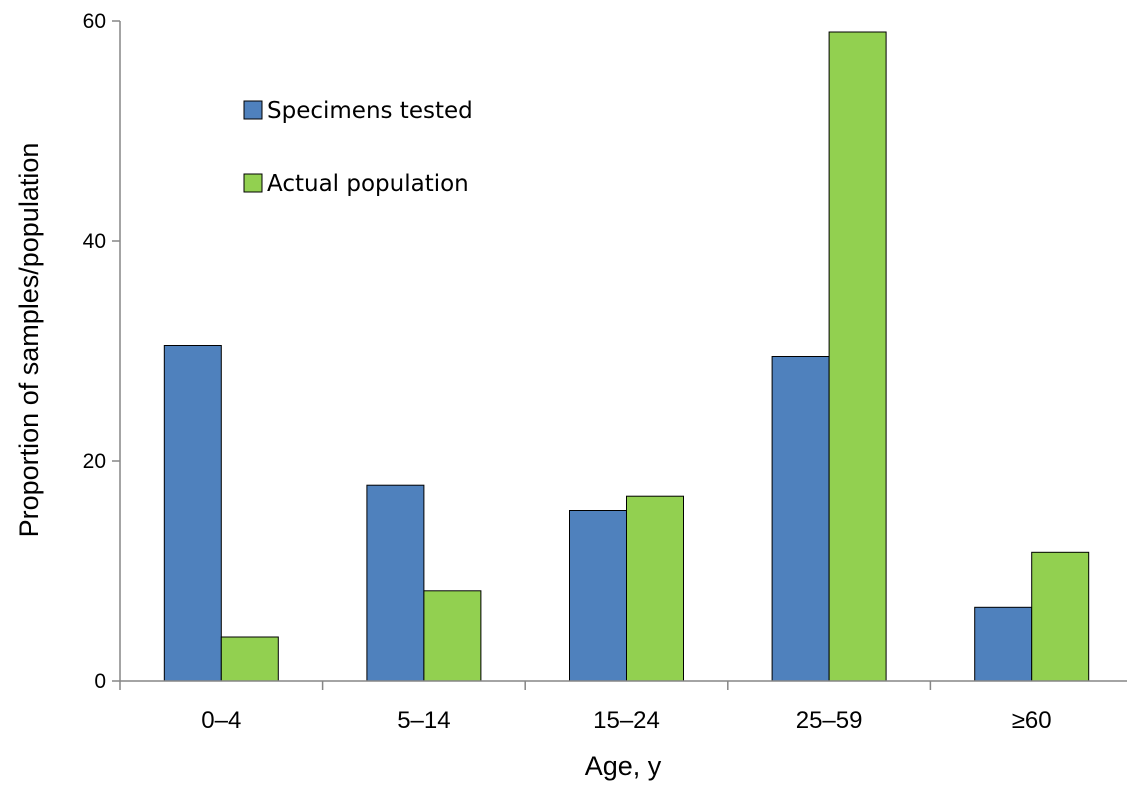  What do you see at coordinates (221, 720) in the screenshot?
I see `x-tick-label: 0–4` at bounding box center [221, 720].